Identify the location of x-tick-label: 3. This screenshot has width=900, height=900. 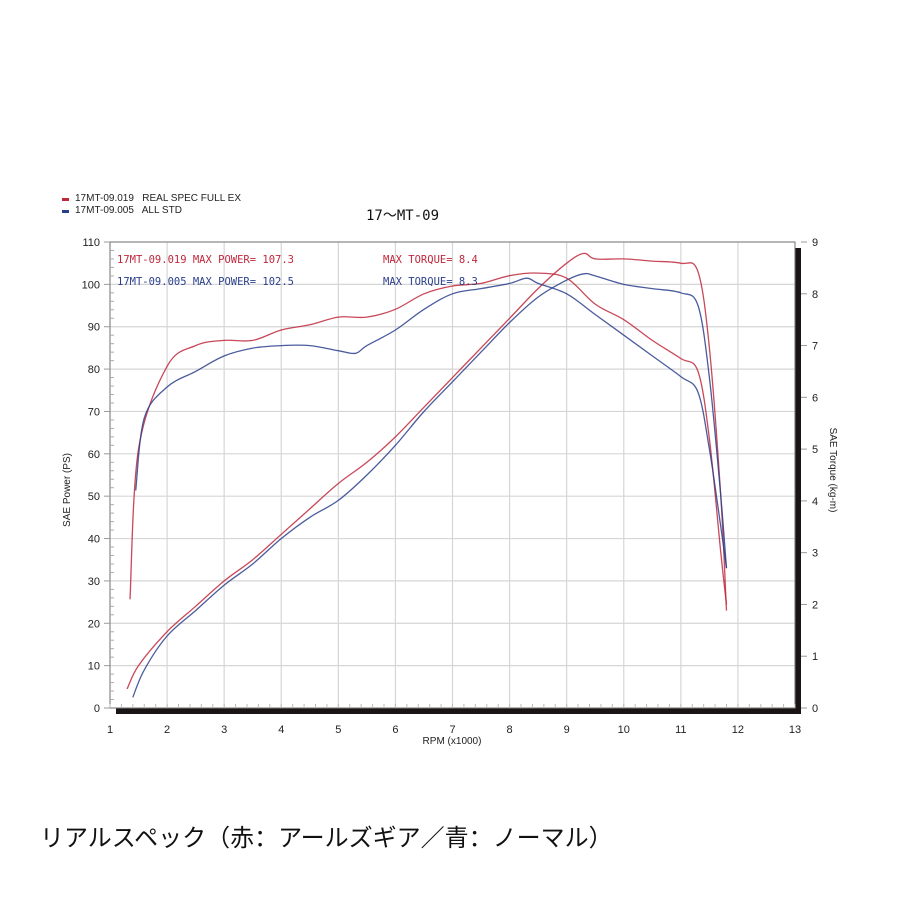
(224, 730).